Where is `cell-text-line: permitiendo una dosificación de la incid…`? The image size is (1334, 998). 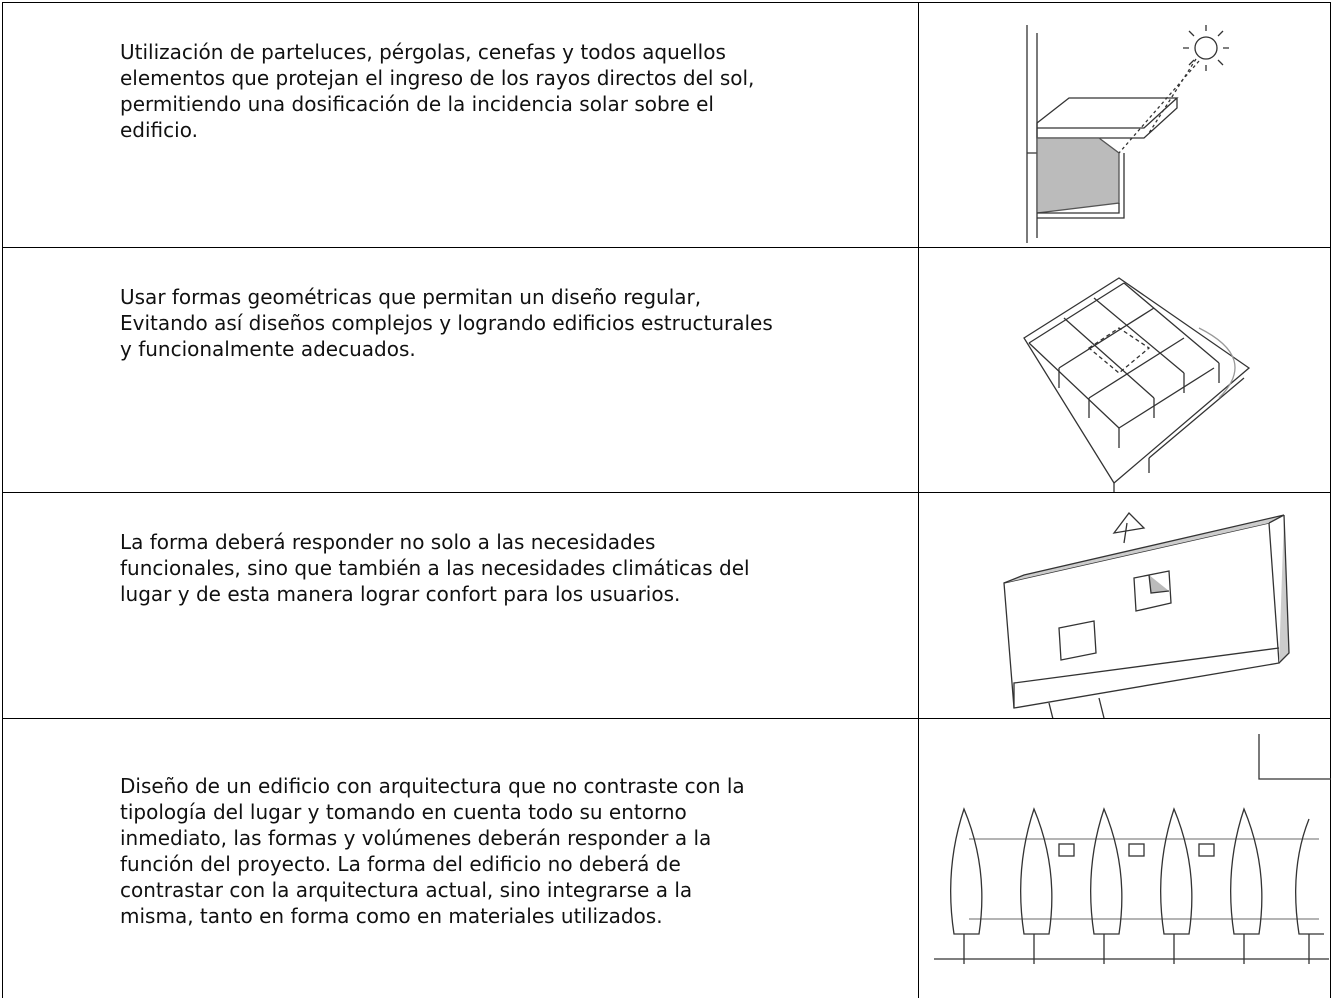 cell-text-line: permitiendo una dosificación de la incid… is located at coordinates (417, 104).